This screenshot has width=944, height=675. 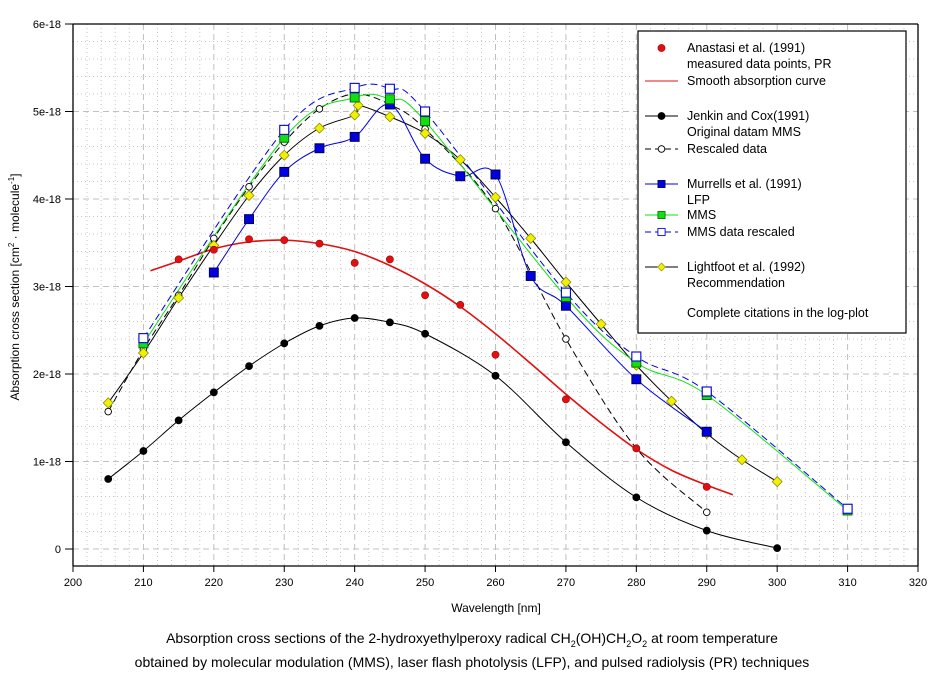 I want to click on x-tick-label: 290, so click(x=707, y=583).